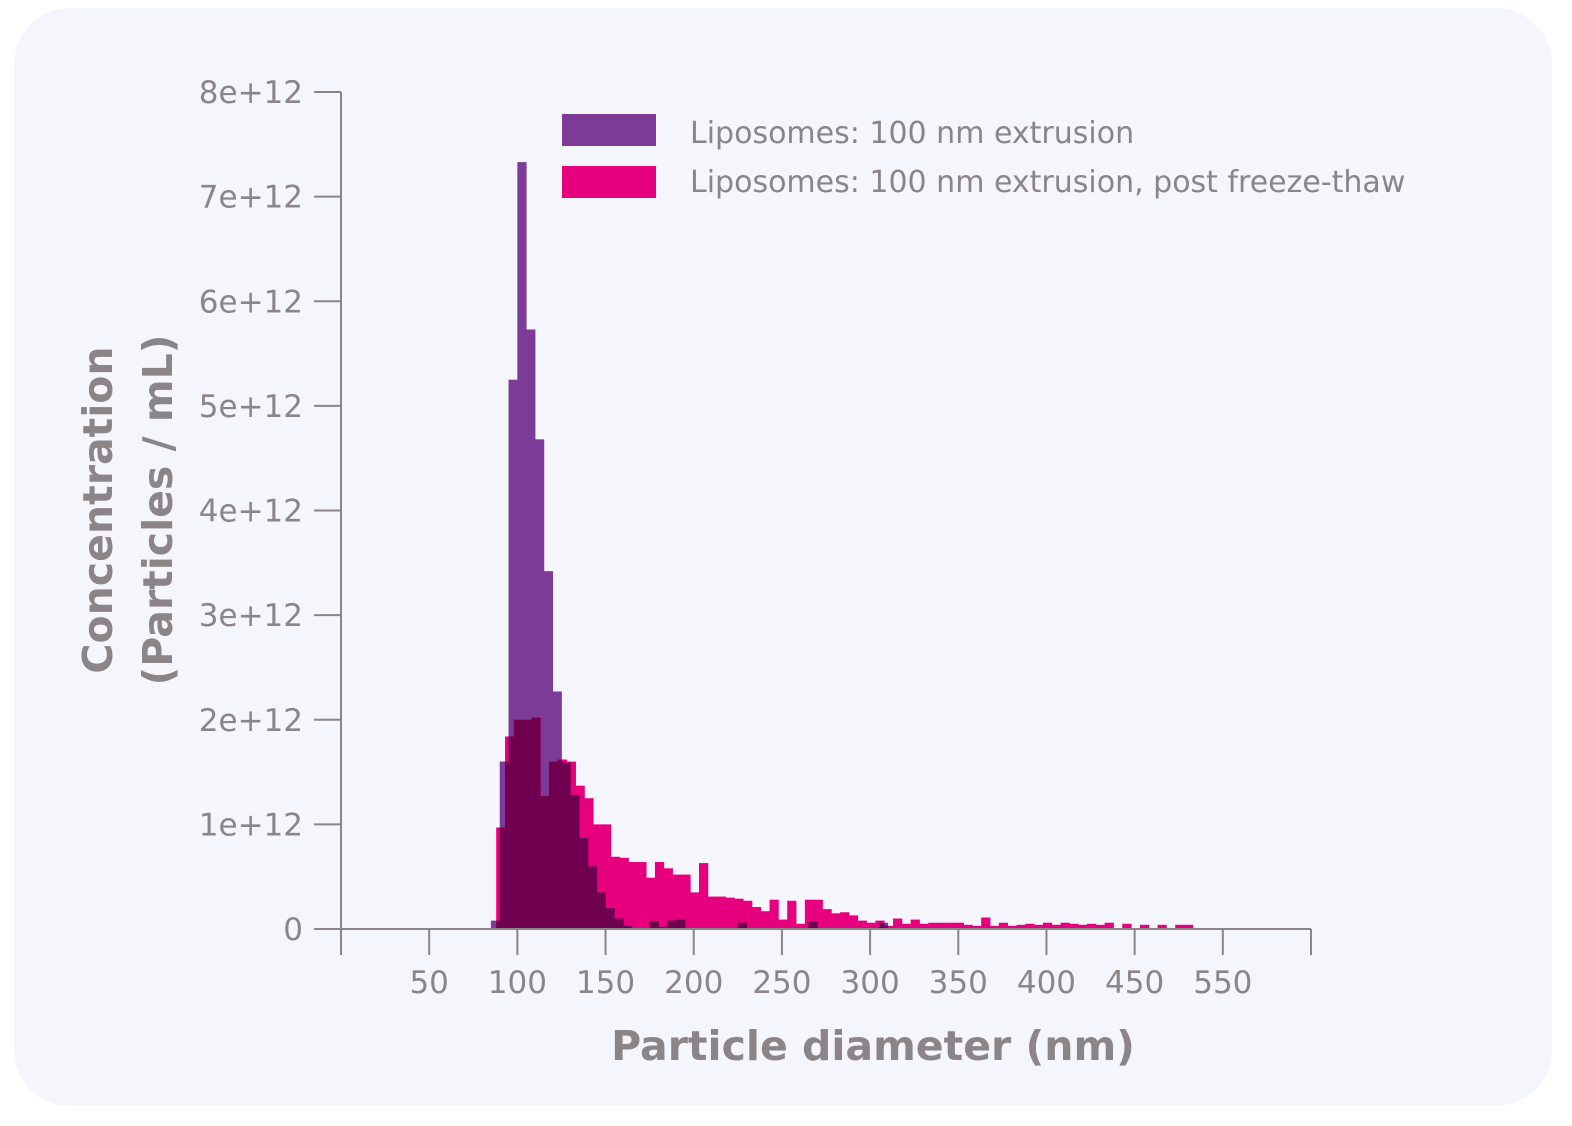 The height and width of the screenshot is (1126, 1572). What do you see at coordinates (693, 983) in the screenshot?
I see `x-tick-label: 200` at bounding box center [693, 983].